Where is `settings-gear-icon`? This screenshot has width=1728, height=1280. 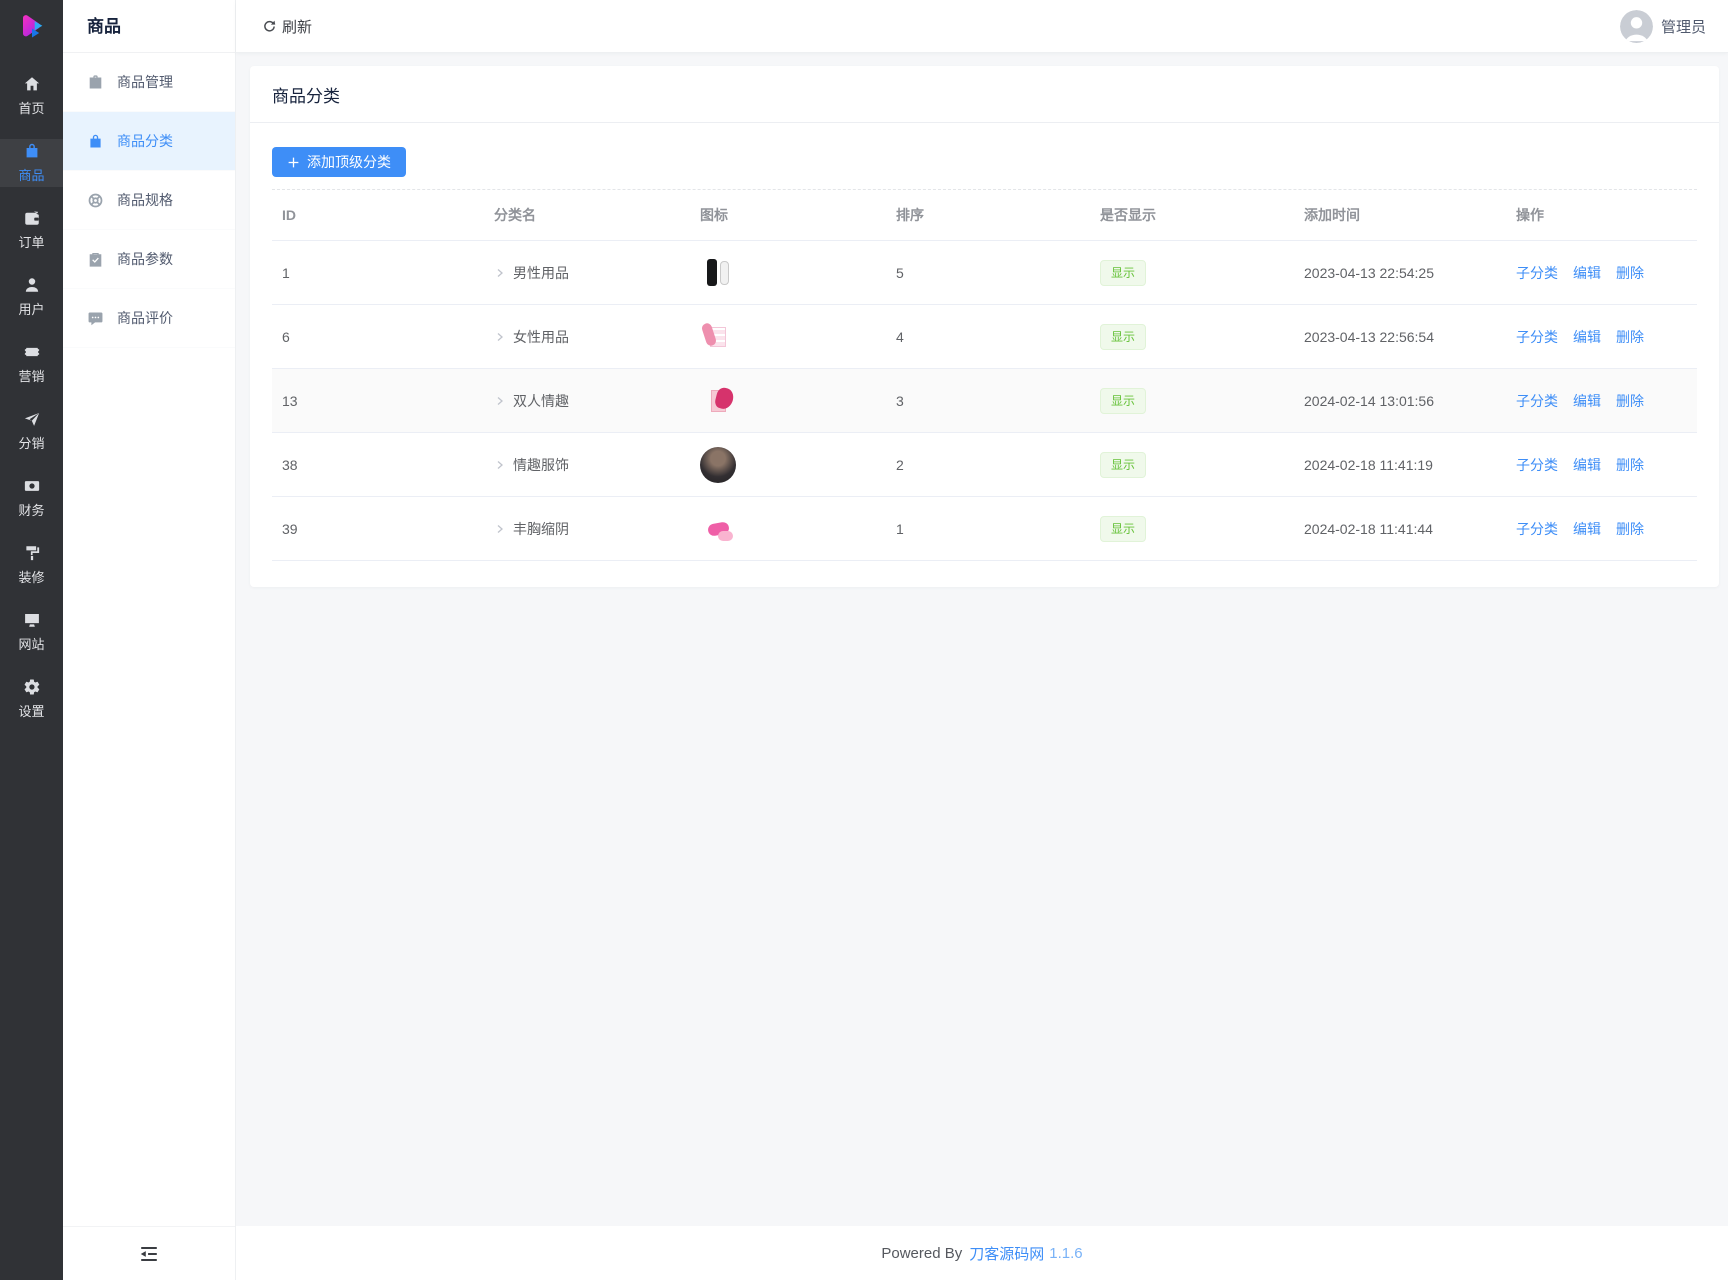 settings-gear-icon is located at coordinates (31, 687).